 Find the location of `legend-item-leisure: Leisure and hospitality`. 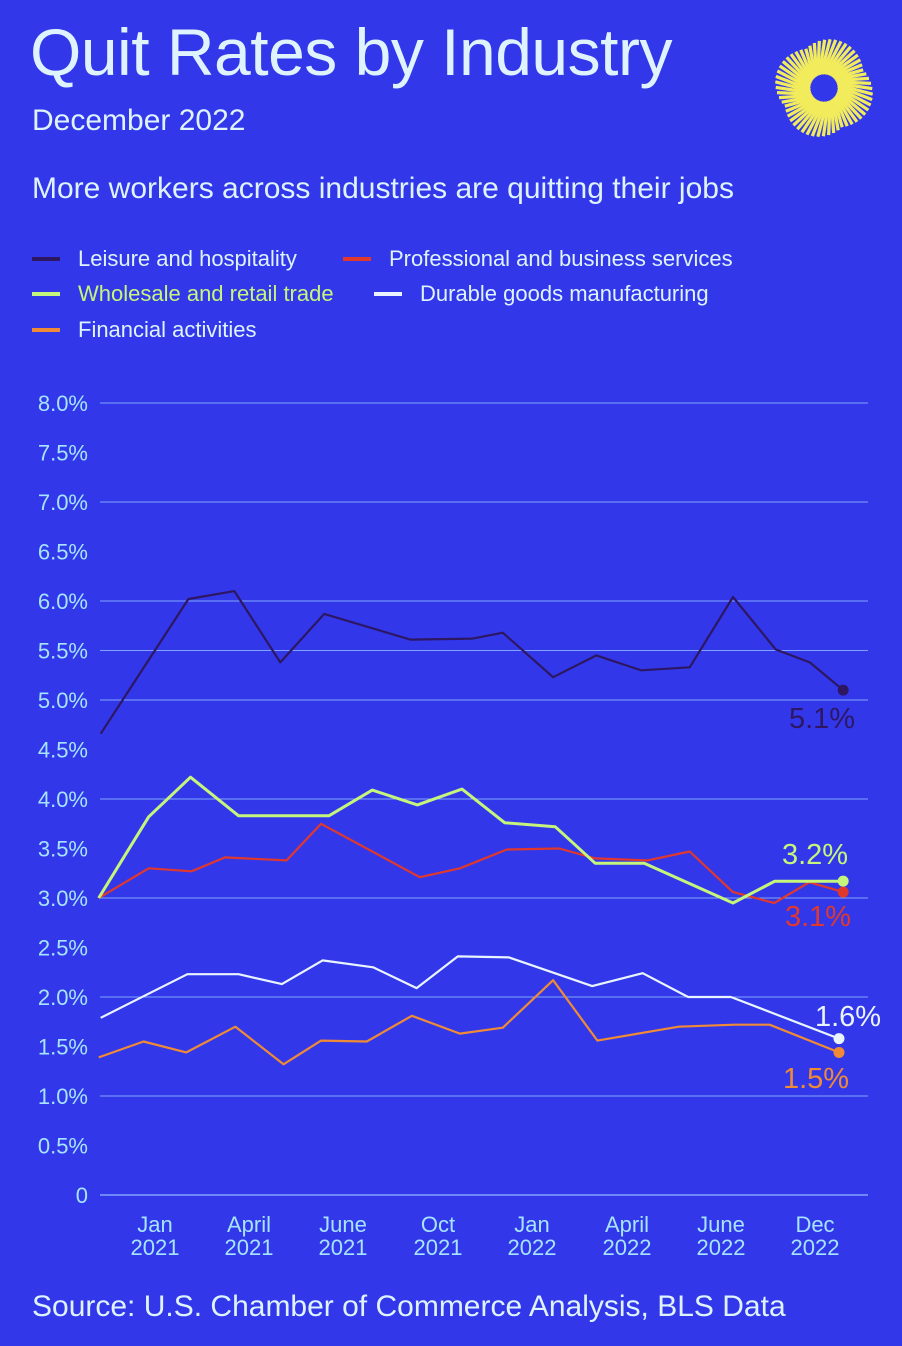

legend-item-leisure: Leisure and hospitality is located at coordinates (164, 259).